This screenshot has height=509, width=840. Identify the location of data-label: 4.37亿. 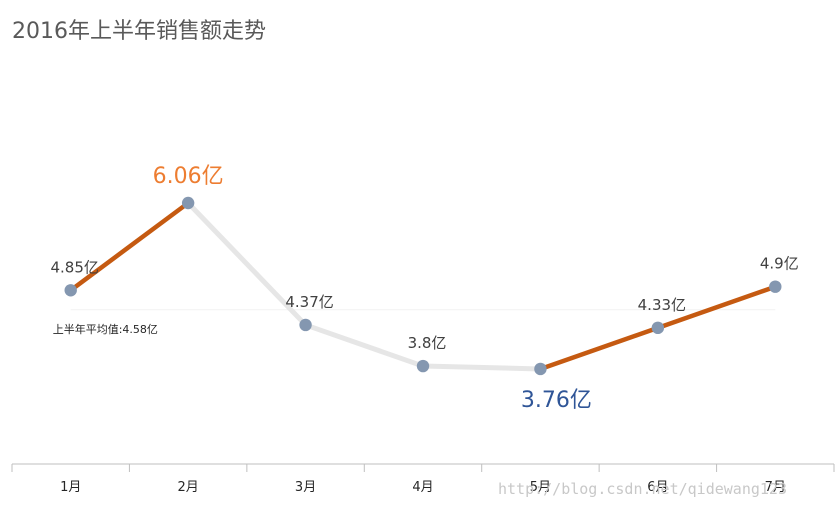
(309, 302).